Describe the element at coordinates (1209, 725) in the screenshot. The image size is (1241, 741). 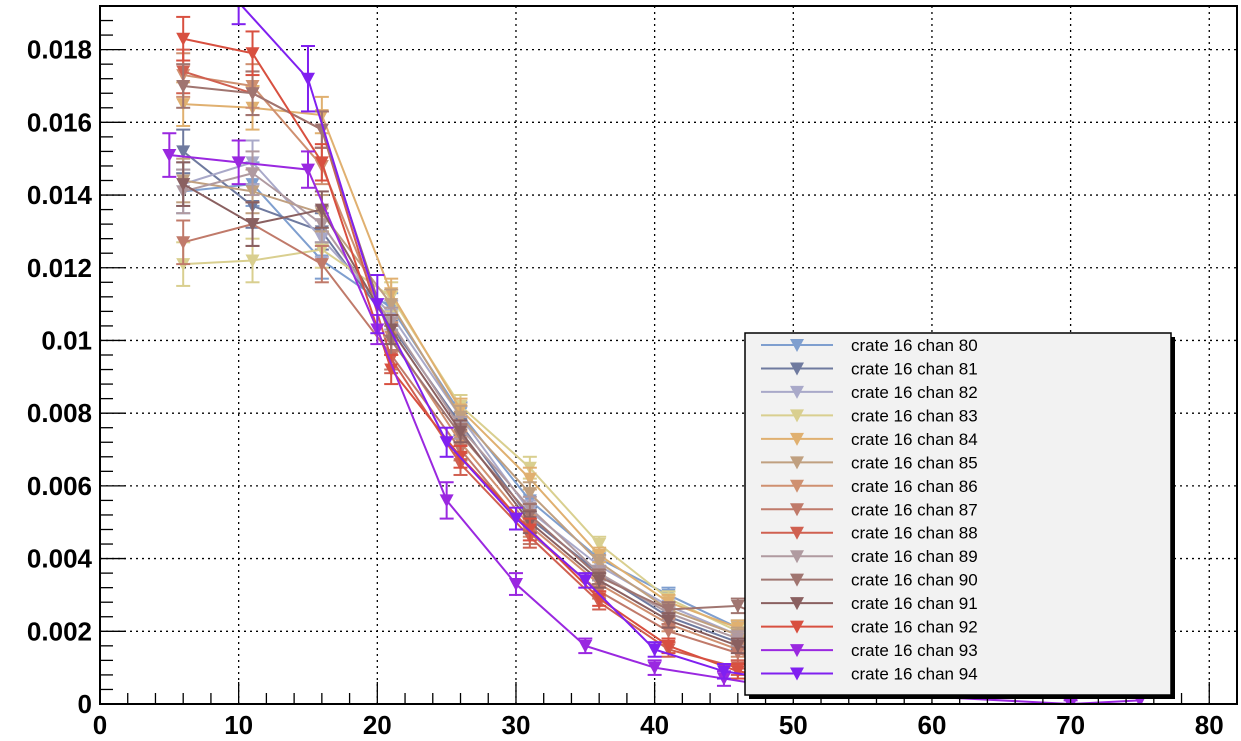
I see `x-tick-label: 80` at that location.